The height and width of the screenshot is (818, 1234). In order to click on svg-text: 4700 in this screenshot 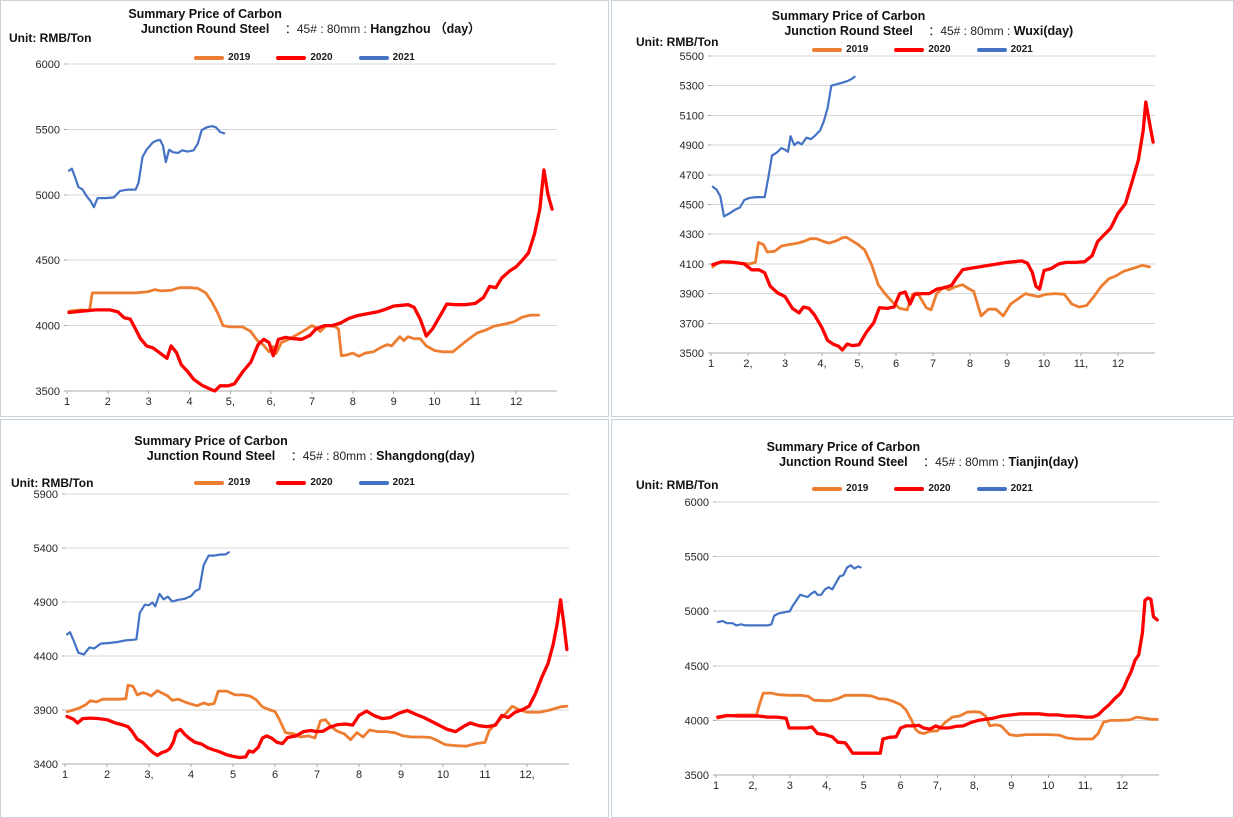, I will do `click(692, 176)`.